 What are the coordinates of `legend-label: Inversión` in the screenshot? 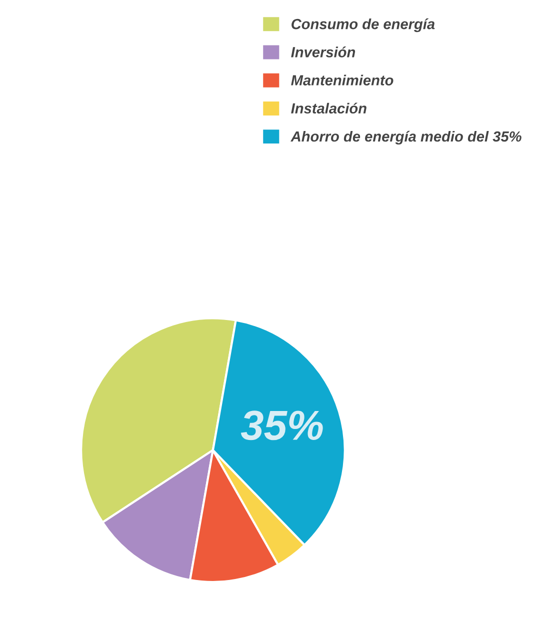 It's located at (323, 52).